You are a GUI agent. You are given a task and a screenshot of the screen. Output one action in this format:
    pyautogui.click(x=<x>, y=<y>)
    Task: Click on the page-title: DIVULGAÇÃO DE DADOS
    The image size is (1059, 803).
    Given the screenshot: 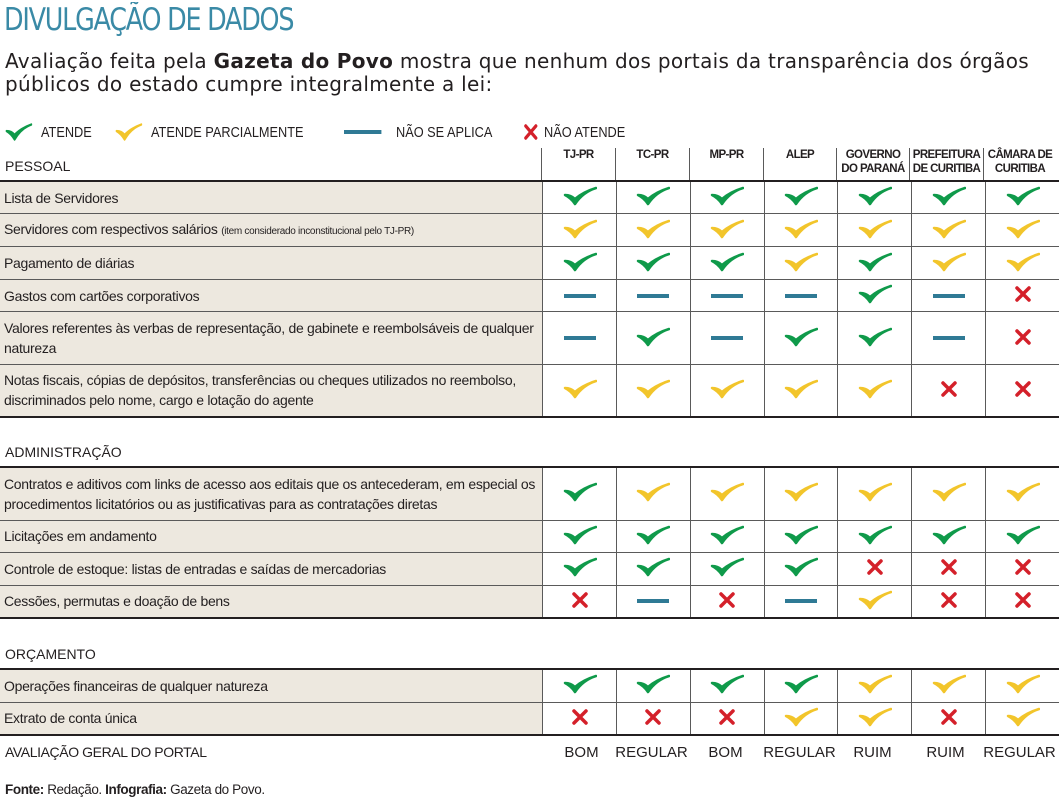 What is the action you would take?
    pyautogui.click(x=149, y=20)
    